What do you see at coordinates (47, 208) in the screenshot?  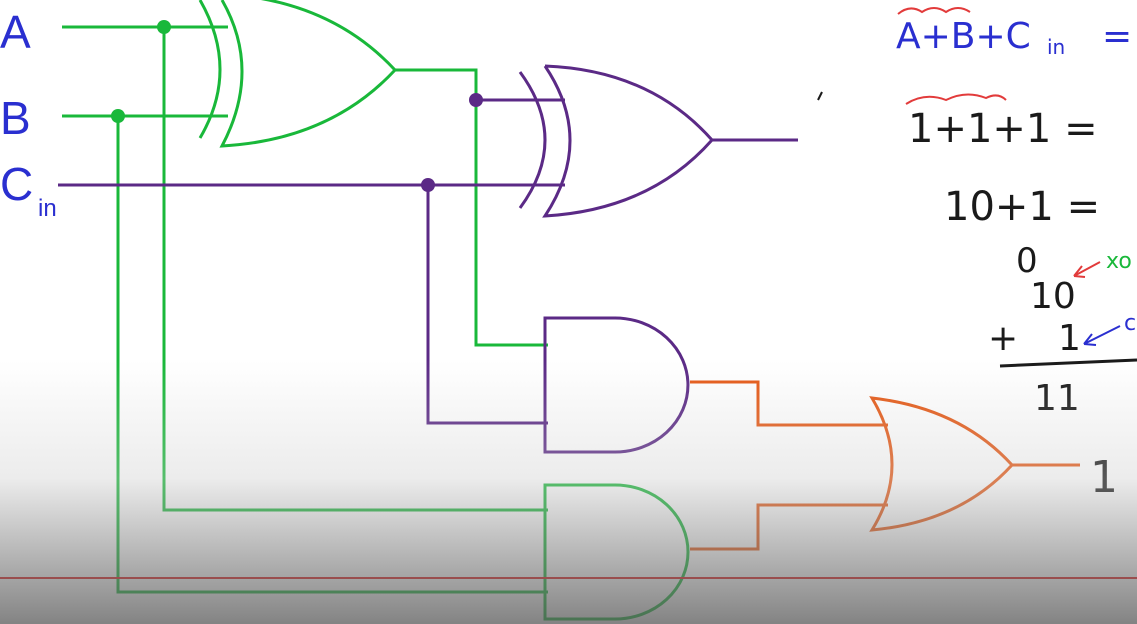 I see `input-cin-subscript: in` at bounding box center [47, 208].